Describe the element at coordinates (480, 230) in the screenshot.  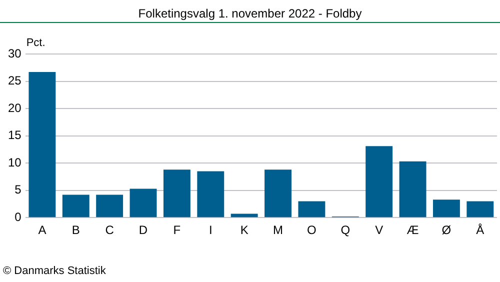
I see `x-tick-label: Å` at that location.